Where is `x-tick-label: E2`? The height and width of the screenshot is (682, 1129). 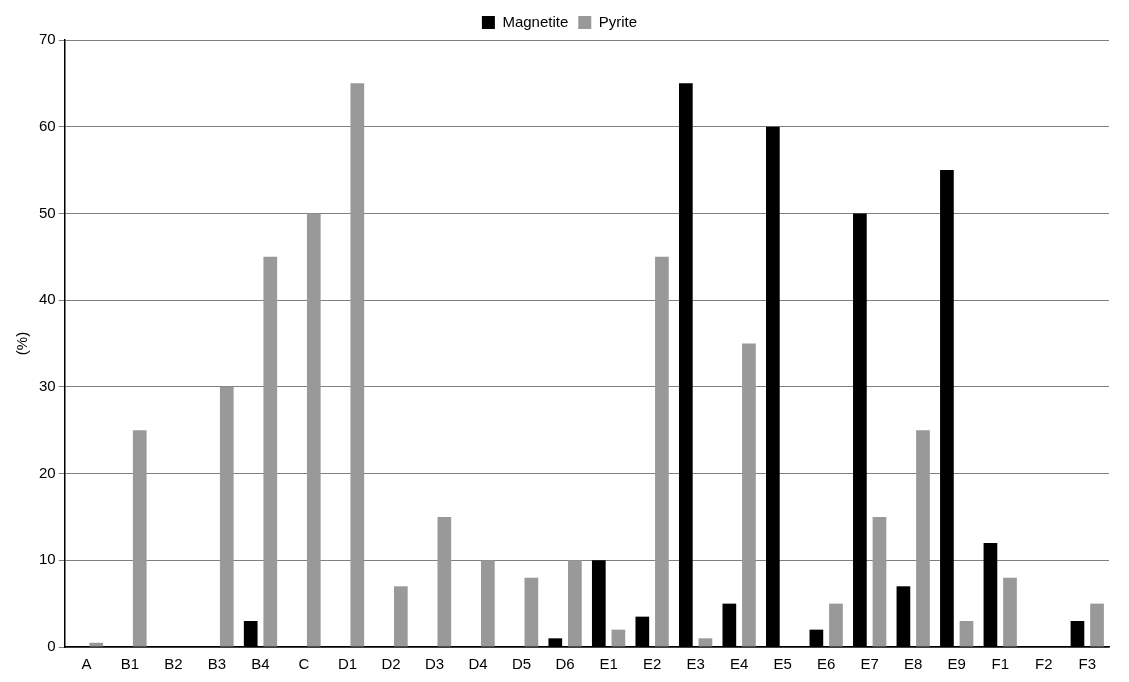
x-tick-label: E2 is located at coordinates (652, 664).